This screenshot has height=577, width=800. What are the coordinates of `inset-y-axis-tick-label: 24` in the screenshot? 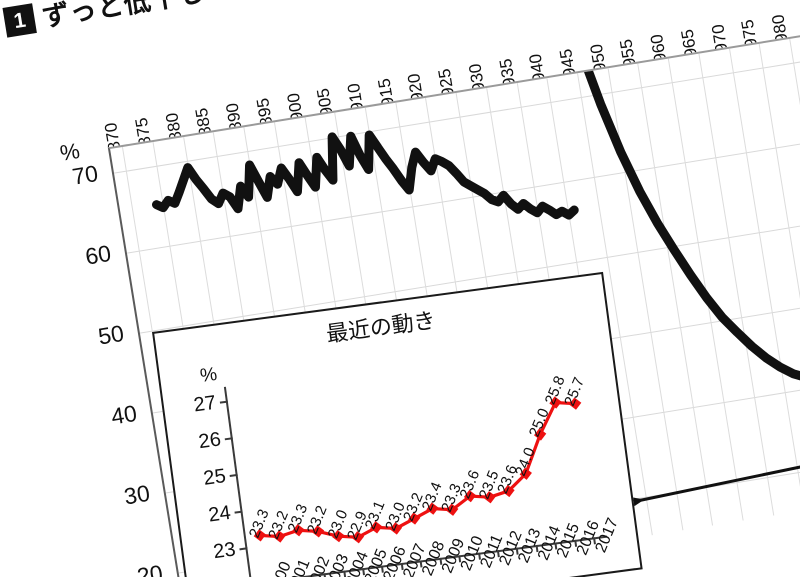 It's located at (220, 514).